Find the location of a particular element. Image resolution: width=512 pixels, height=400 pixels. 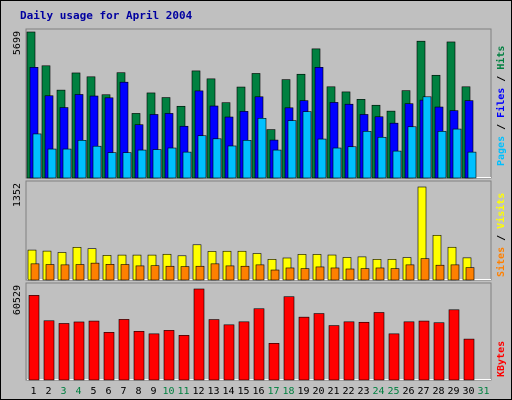

day-label-29: 29 is located at coordinates (453, 391).